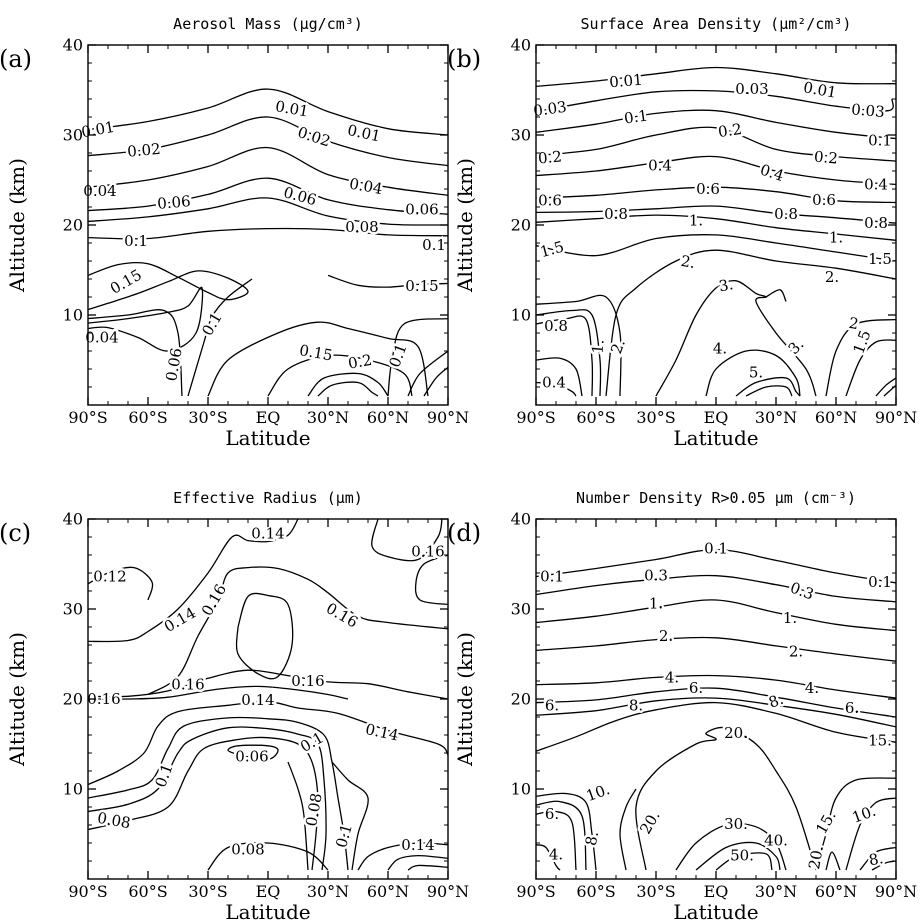  I want to click on contour-label: 0.04, so click(99, 191).